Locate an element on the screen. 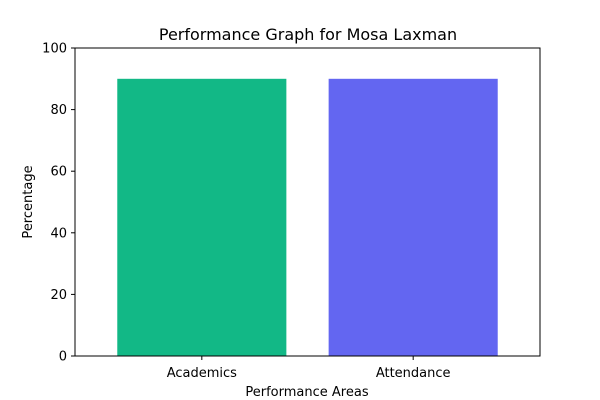  y-tick-label: 40 is located at coordinates (58, 233).